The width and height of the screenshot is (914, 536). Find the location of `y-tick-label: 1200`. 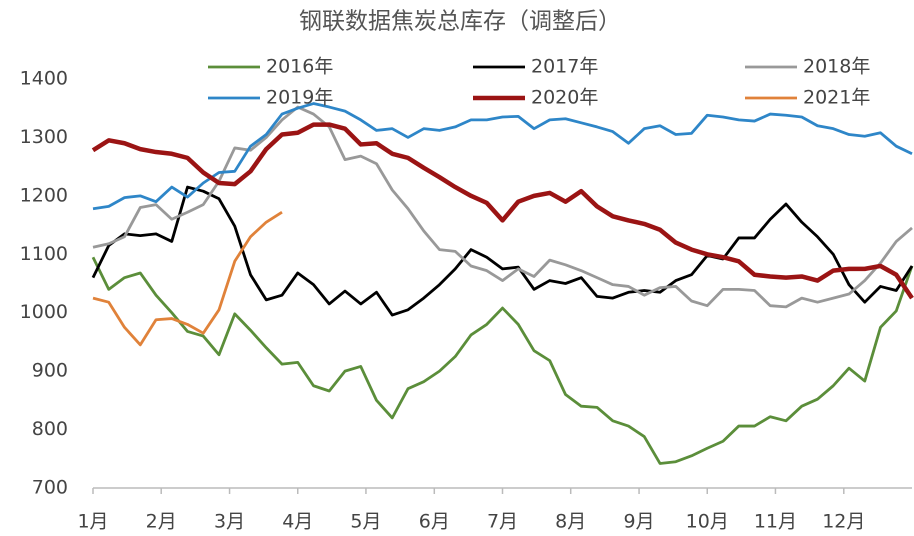

y-tick-label: 1200 is located at coordinates (44, 195).